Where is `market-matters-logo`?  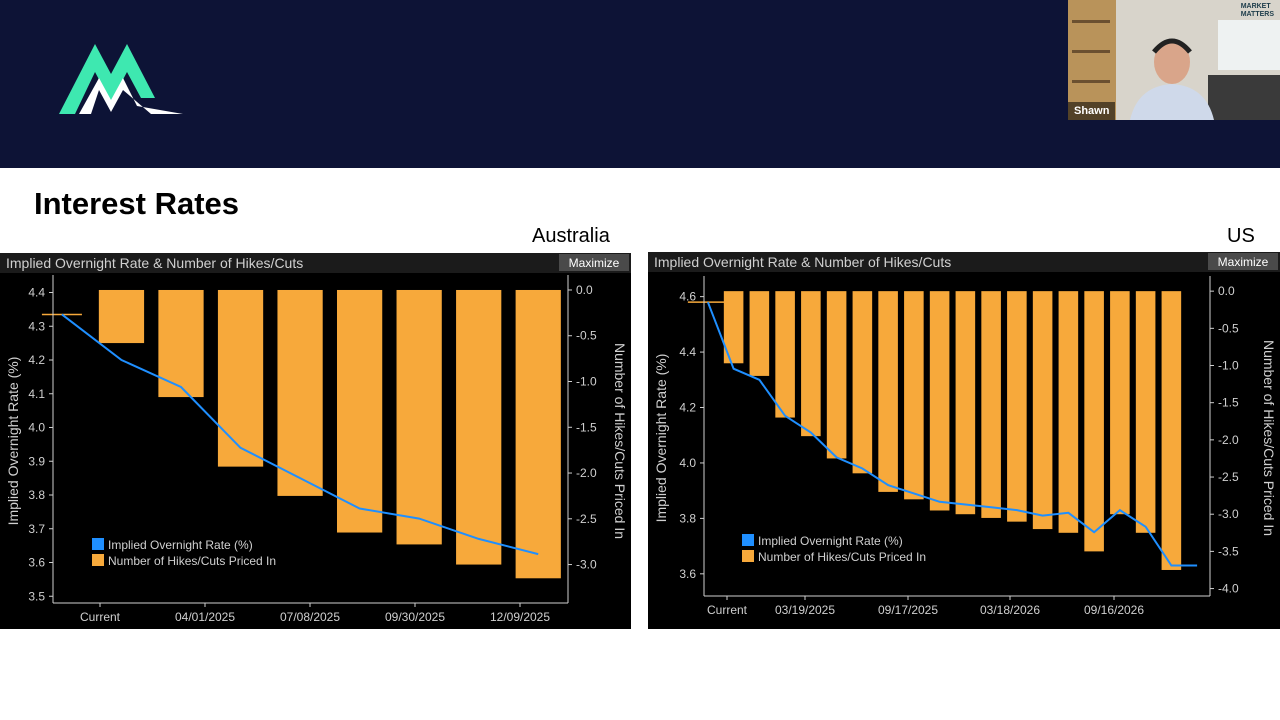 market-matters-logo is located at coordinates (121, 79).